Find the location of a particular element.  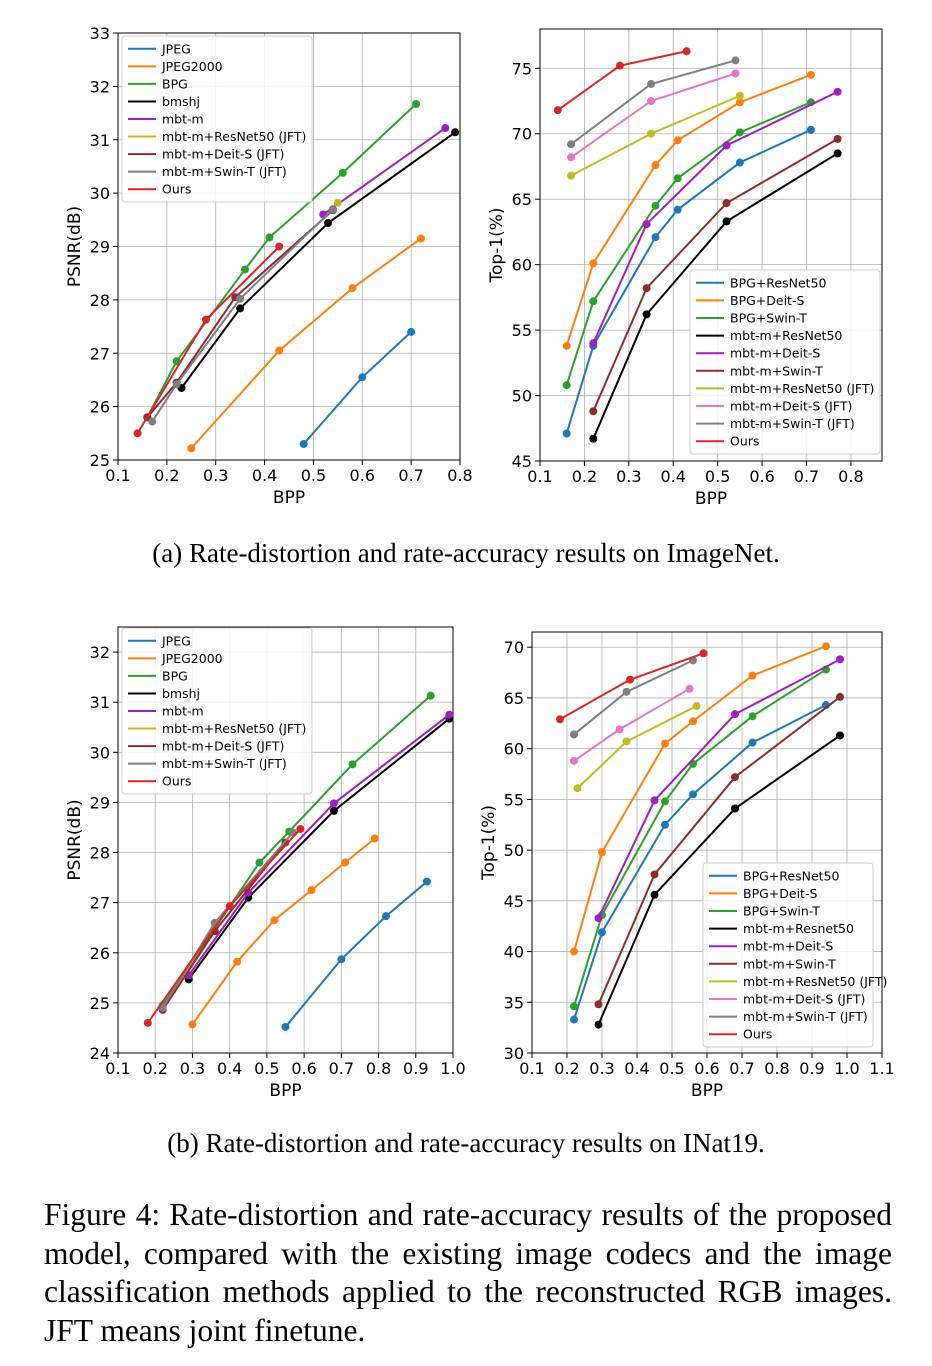

legend-label: mbt-m+ResNet50 is located at coordinates (786, 335).